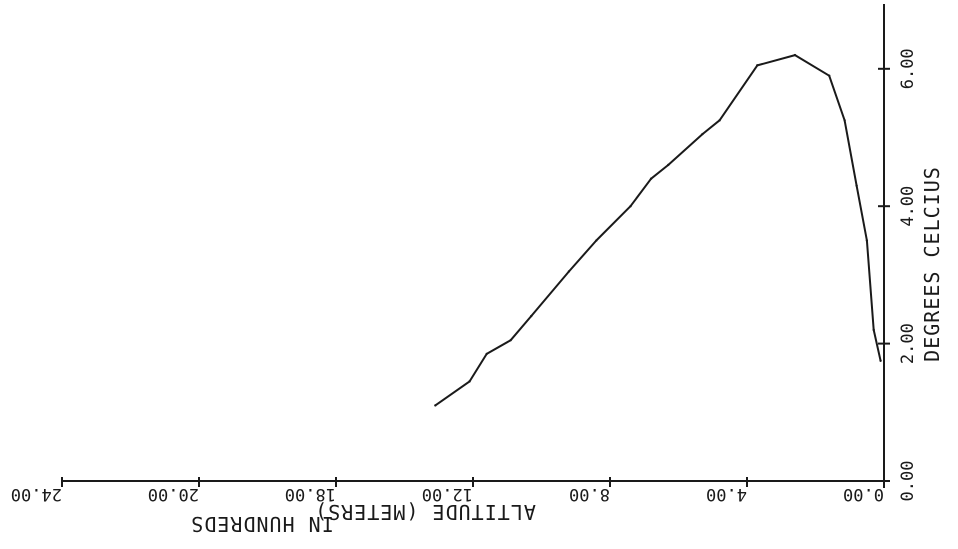 Image resolution: width=958 pixels, height=549 pixels. I want to click on x-tick-label: 12.00, so click(447, 494).